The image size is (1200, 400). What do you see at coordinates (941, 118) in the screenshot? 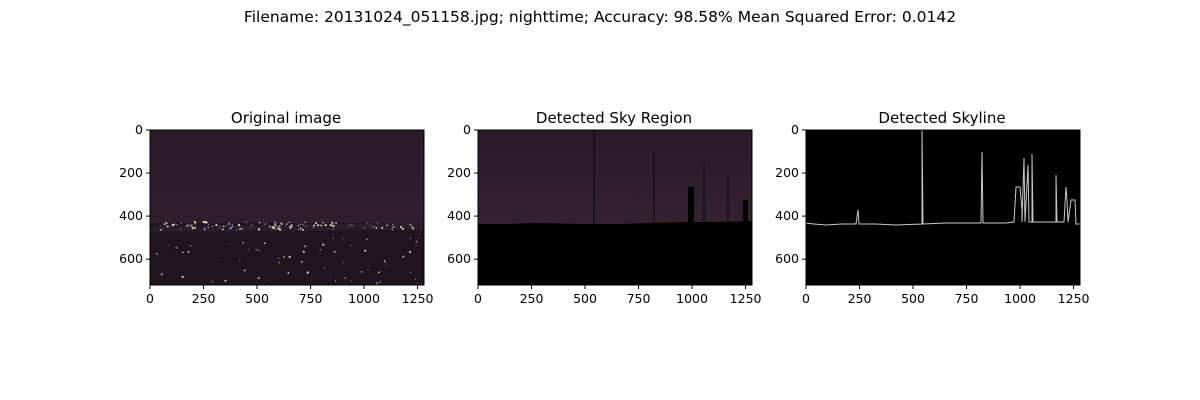
I see `panel-title: Detected Skyline` at bounding box center [941, 118].